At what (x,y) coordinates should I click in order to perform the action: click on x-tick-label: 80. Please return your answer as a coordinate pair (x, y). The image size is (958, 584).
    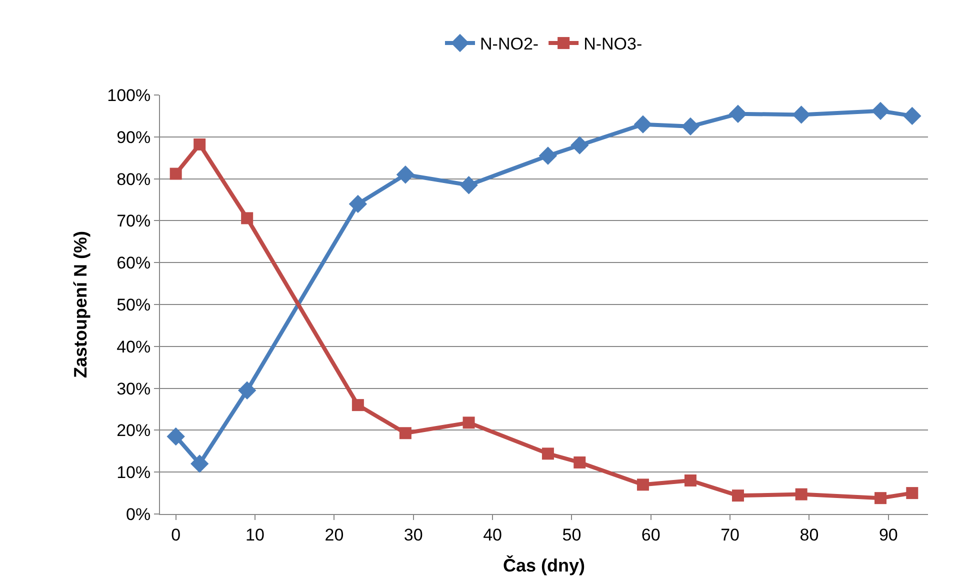
    Looking at the image, I should click on (809, 534).